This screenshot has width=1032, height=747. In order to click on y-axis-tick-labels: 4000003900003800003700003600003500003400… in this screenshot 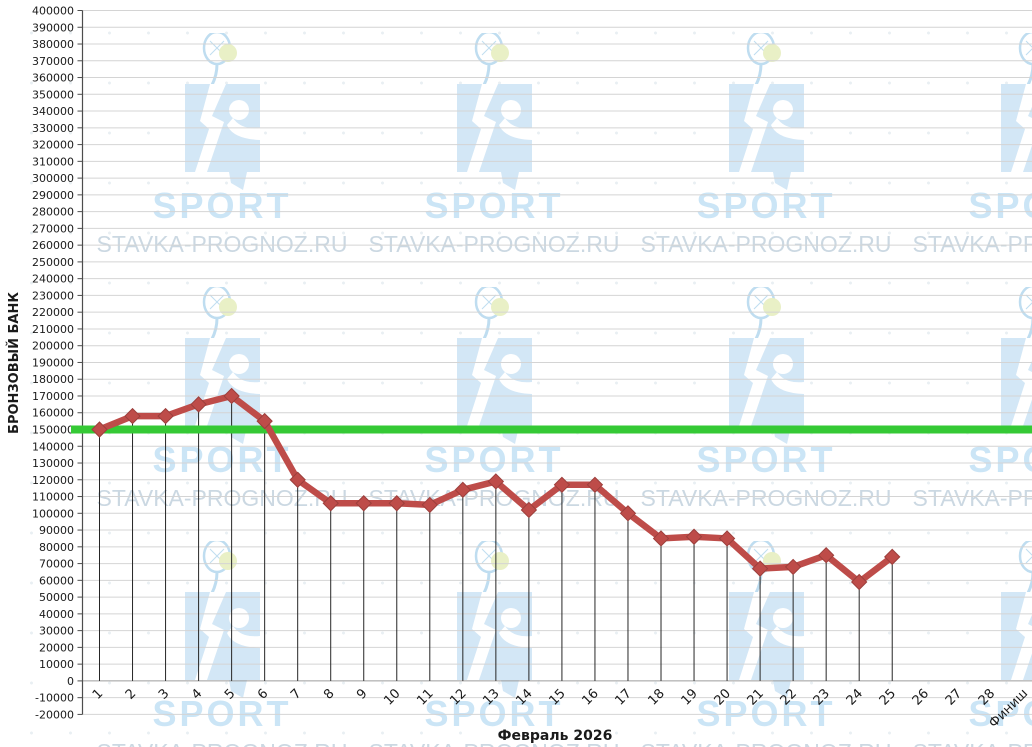, I will do `click(53, 363)`.